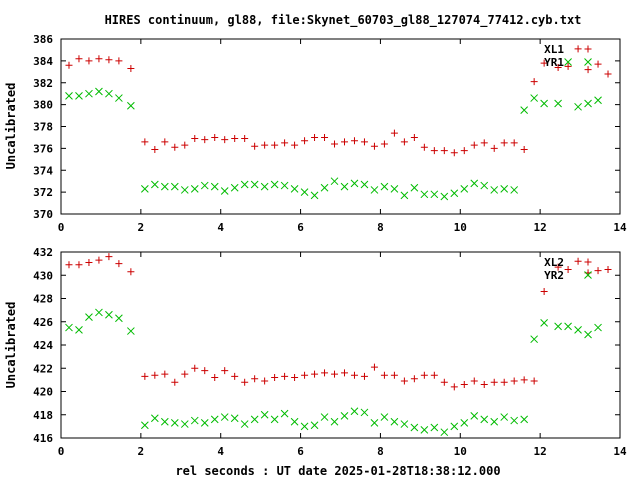 Image resolution: width=640 pixels, height=480 pixels. What do you see at coordinates (554, 49) in the screenshot?
I see `legend-label: XL1` at bounding box center [554, 49].